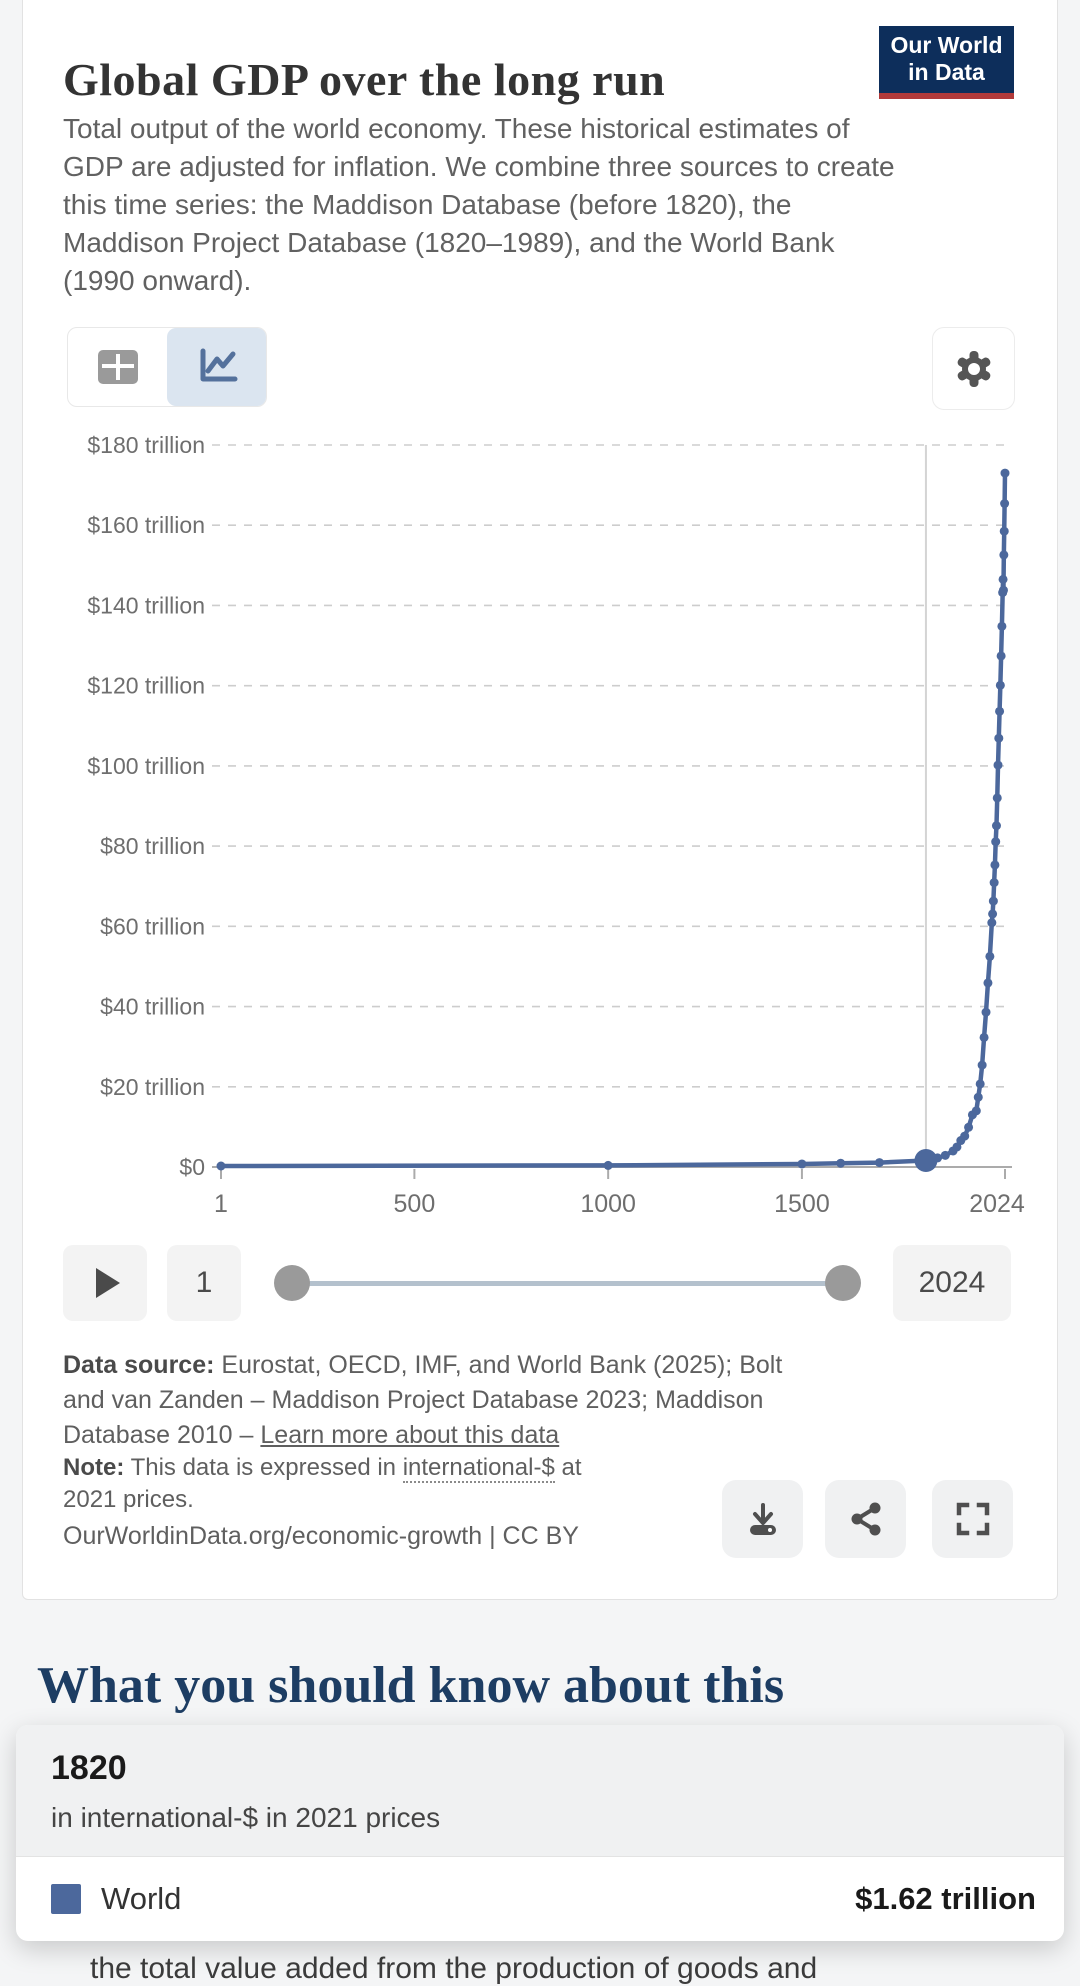  What do you see at coordinates (94, 1467) in the screenshot?
I see `note-label: Note:` at bounding box center [94, 1467].